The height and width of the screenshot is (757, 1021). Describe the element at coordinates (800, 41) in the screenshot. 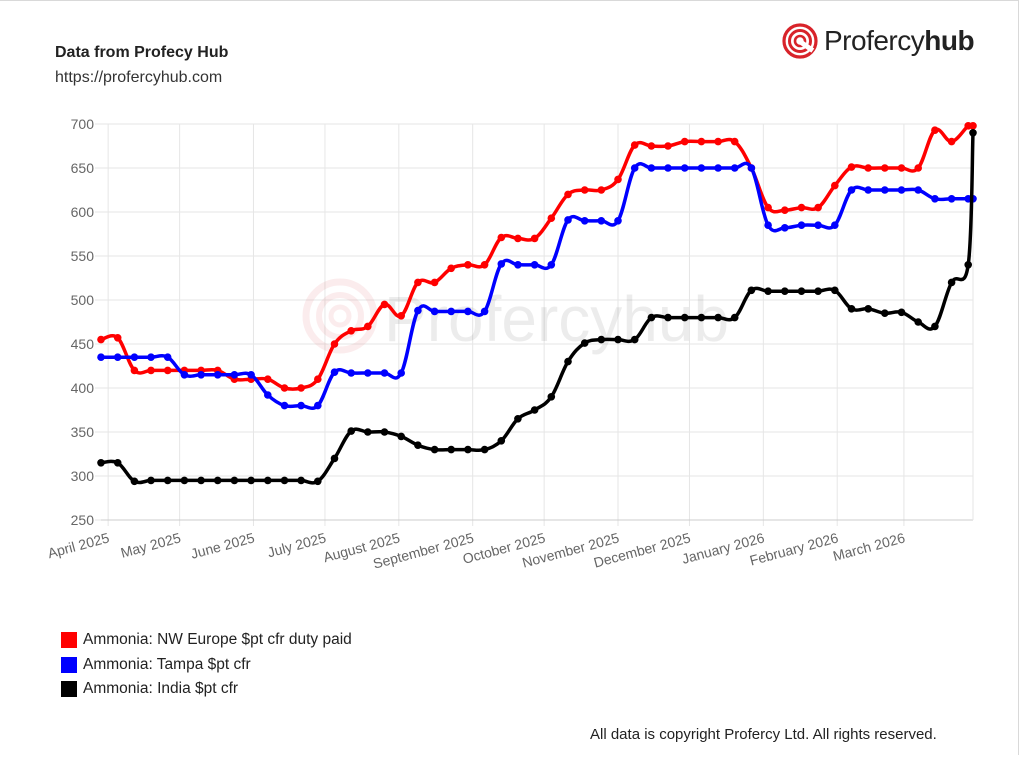

I see `profercy-logo-icon` at that location.